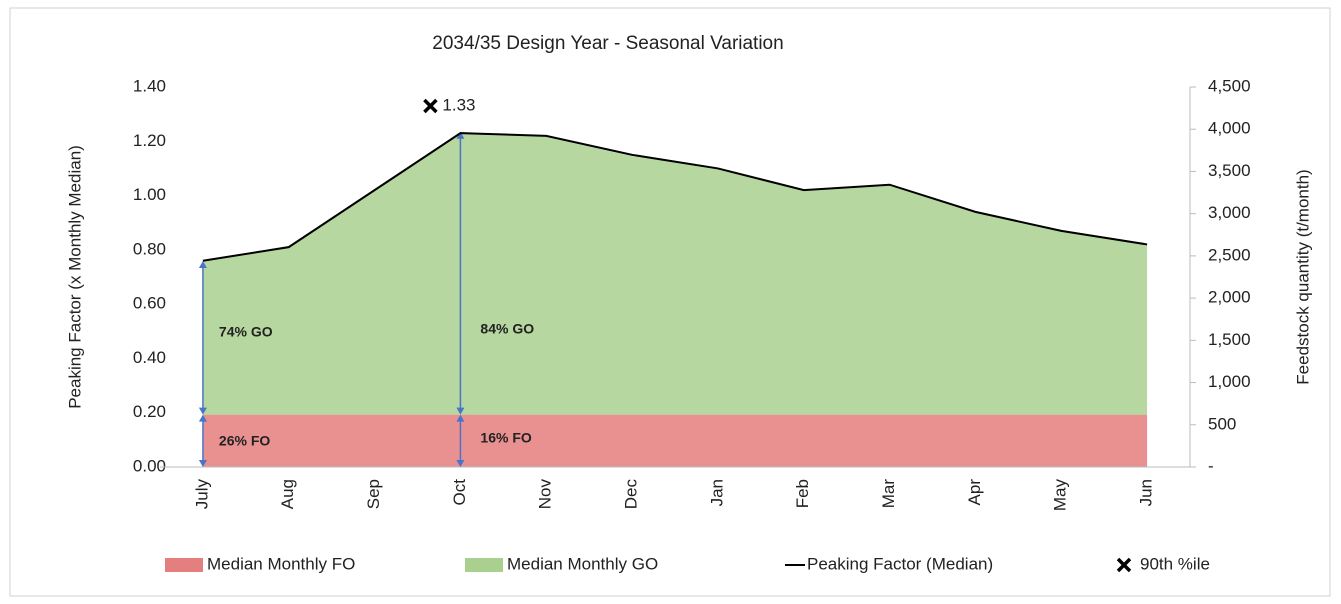 The height and width of the screenshot is (604, 1341). I want to click on legend-label: 90th %ile, so click(1175, 563).